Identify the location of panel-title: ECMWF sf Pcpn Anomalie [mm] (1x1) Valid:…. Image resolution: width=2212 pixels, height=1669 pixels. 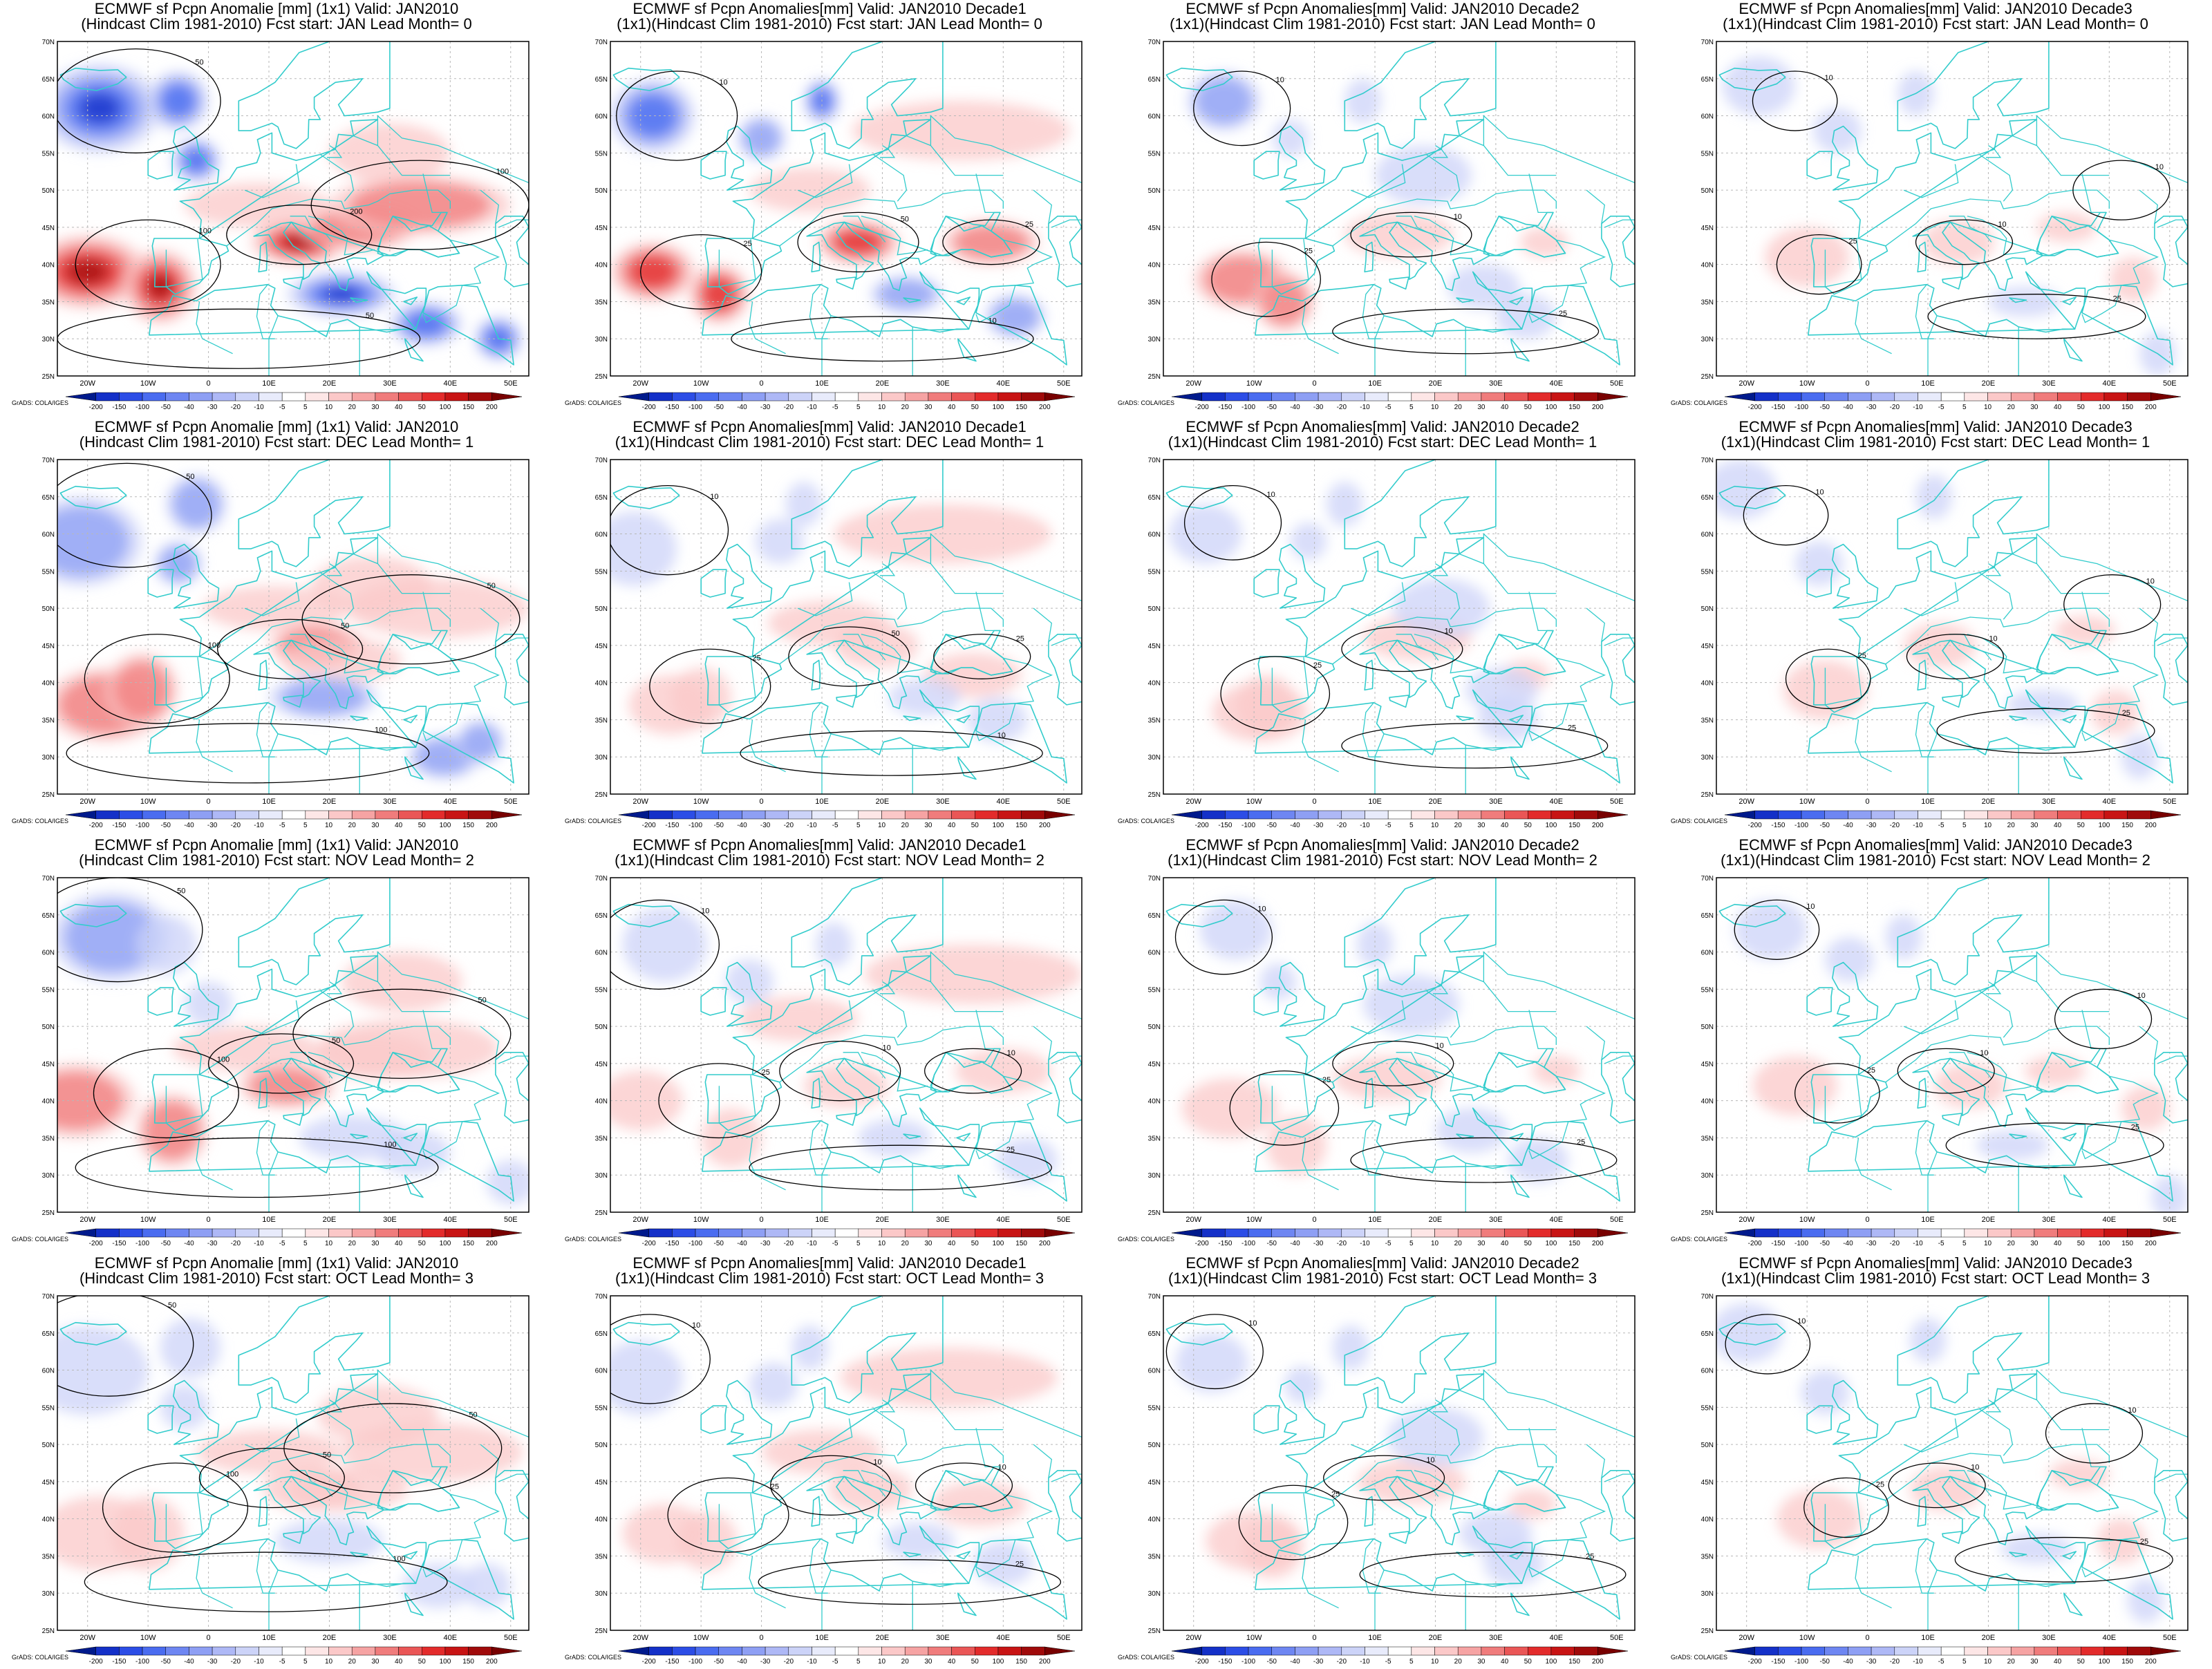
(276, 1263).